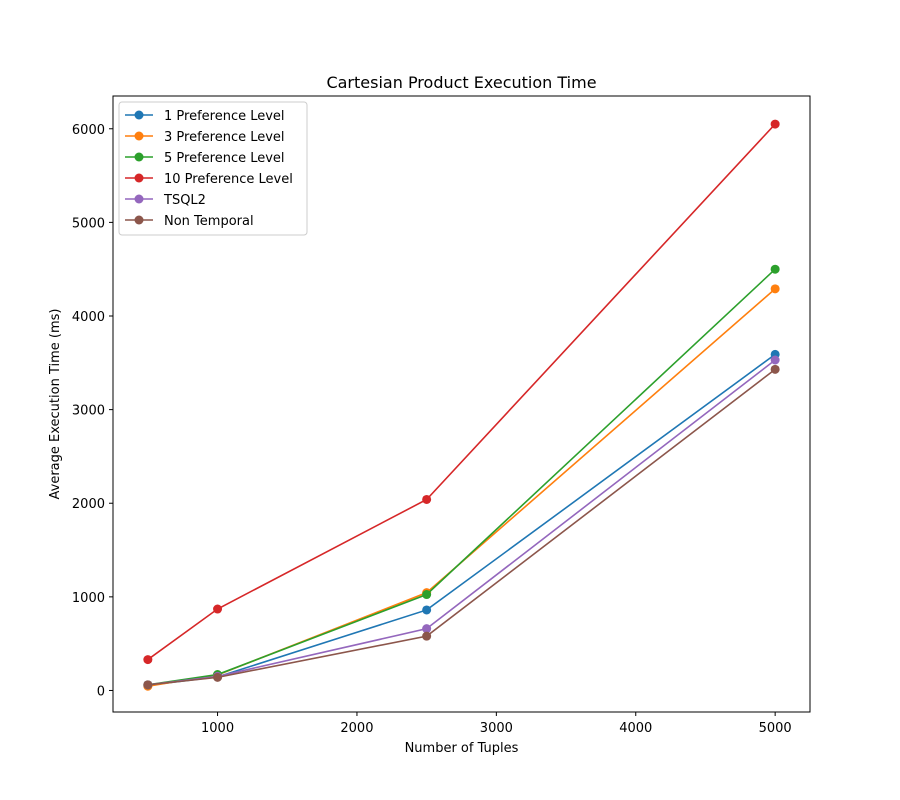 The image size is (900, 800). I want to click on legend-item-3-preference-level: 3 Preference Level, so click(205, 137).